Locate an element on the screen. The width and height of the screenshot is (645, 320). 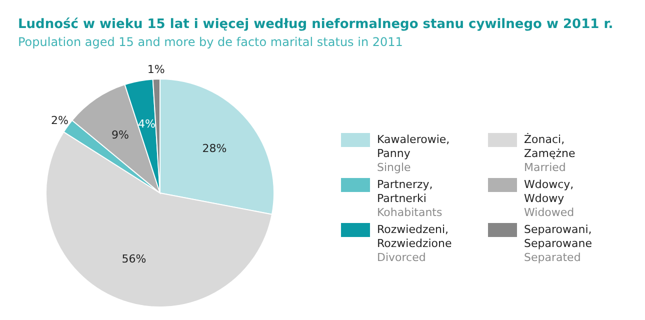
data-label: 2% is located at coordinates (59, 120).